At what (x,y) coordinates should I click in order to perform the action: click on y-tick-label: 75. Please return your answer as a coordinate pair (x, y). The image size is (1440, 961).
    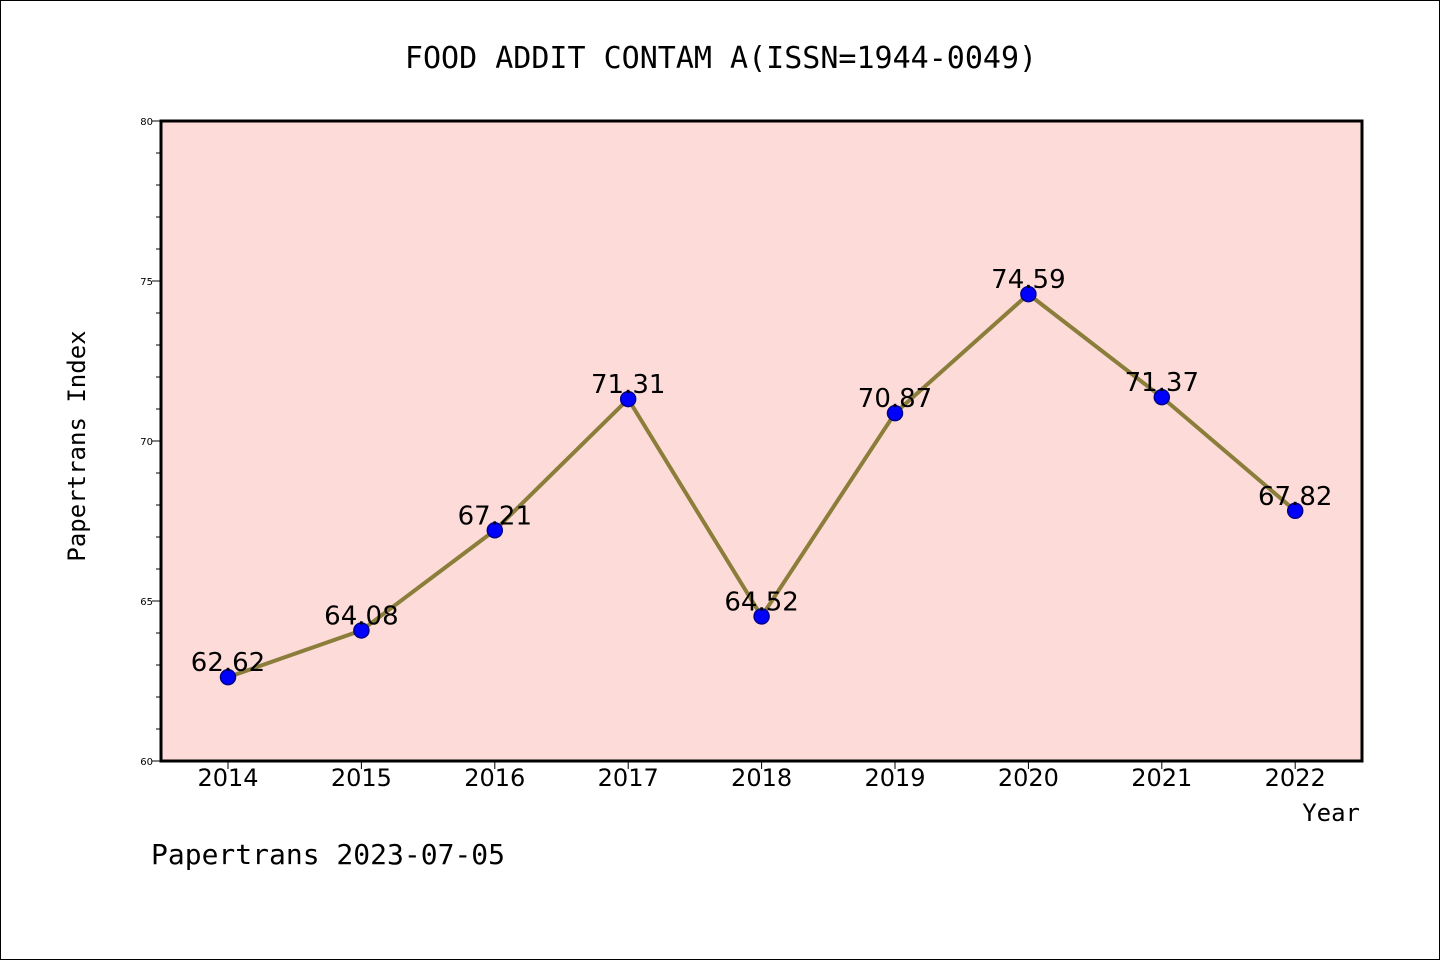
    Looking at the image, I should click on (146, 282).